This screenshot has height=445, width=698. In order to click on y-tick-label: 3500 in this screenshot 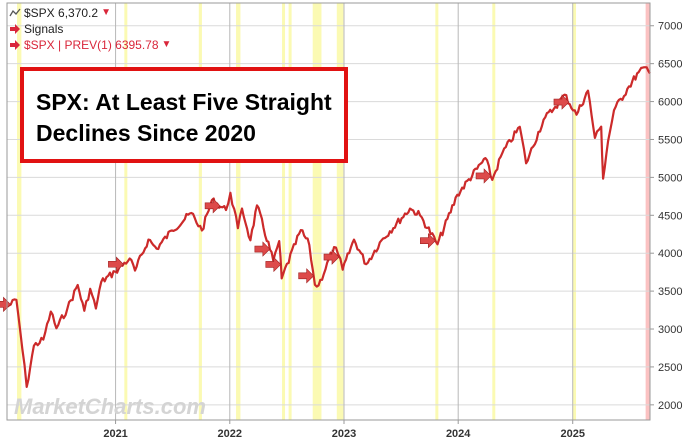, I will do `click(670, 292)`.